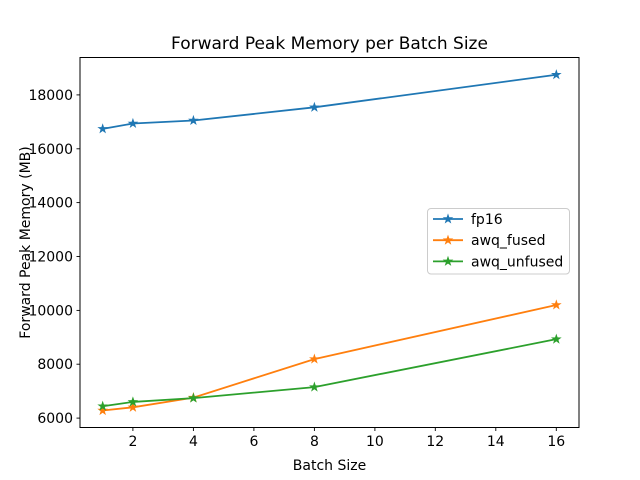 The height and width of the screenshot is (480, 640). I want to click on y-tick-label: 16000, so click(50, 150).